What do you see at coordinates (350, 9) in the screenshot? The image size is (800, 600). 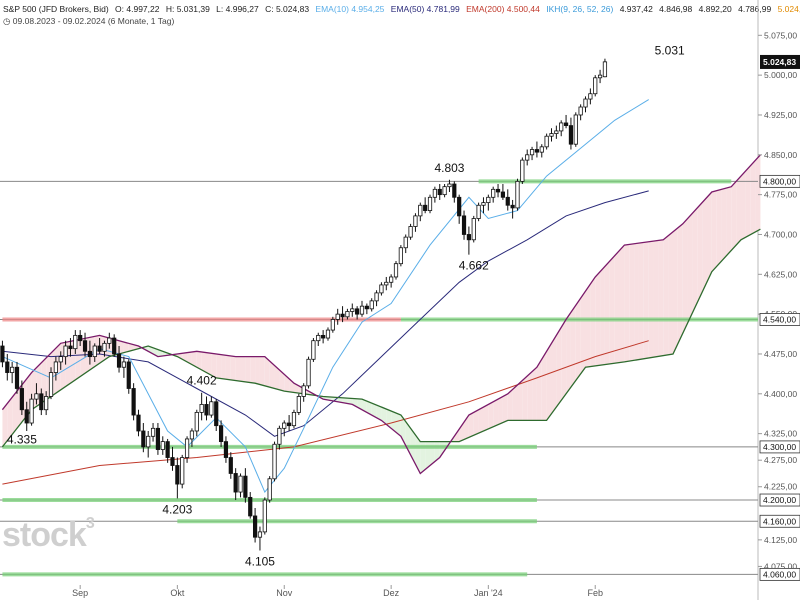 I see `legend-ema10: EMA(10) 4.954,25` at bounding box center [350, 9].